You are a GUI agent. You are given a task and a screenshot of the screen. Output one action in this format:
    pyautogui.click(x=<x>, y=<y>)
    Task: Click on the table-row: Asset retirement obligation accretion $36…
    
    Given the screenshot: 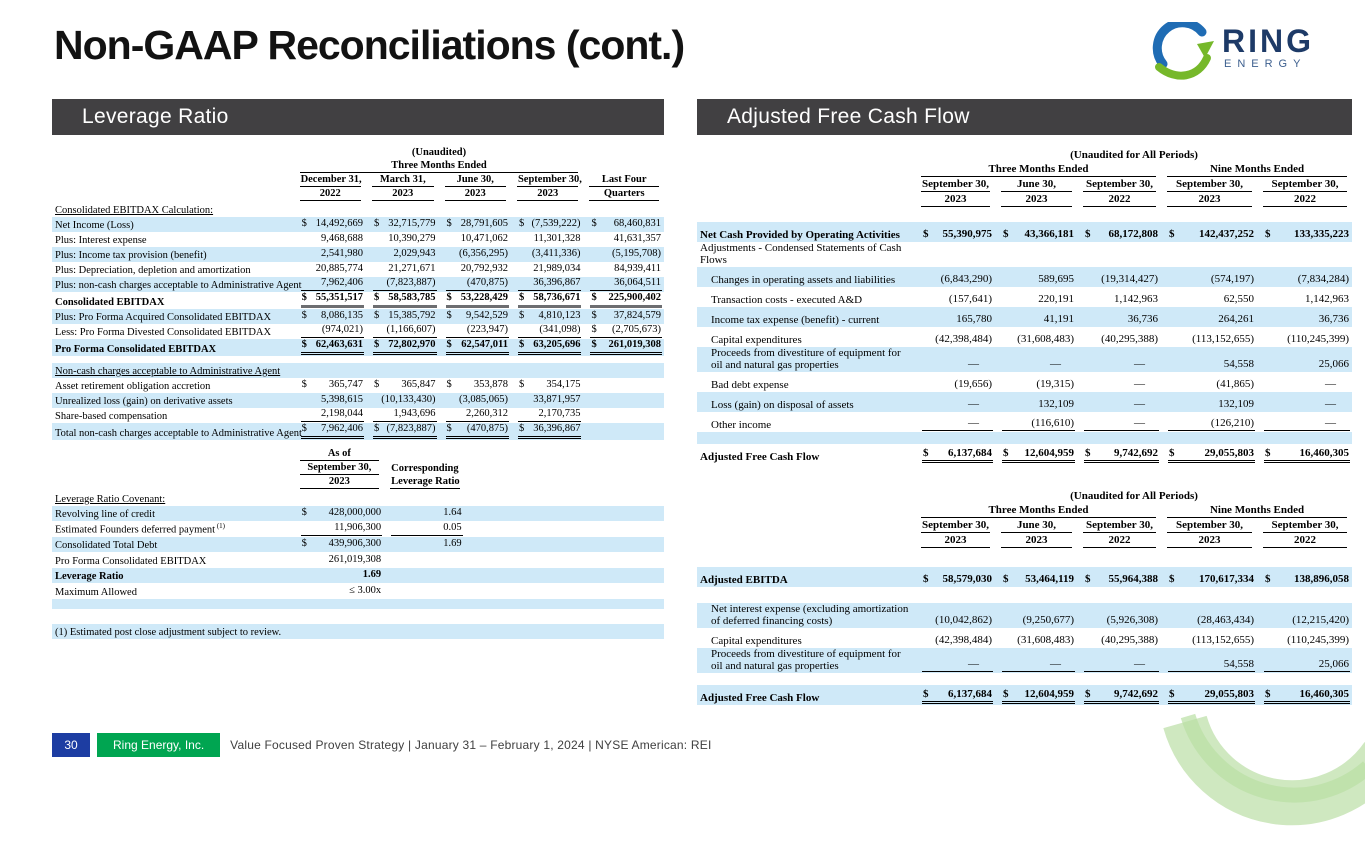 What is the action you would take?
    pyautogui.click(x=318, y=385)
    